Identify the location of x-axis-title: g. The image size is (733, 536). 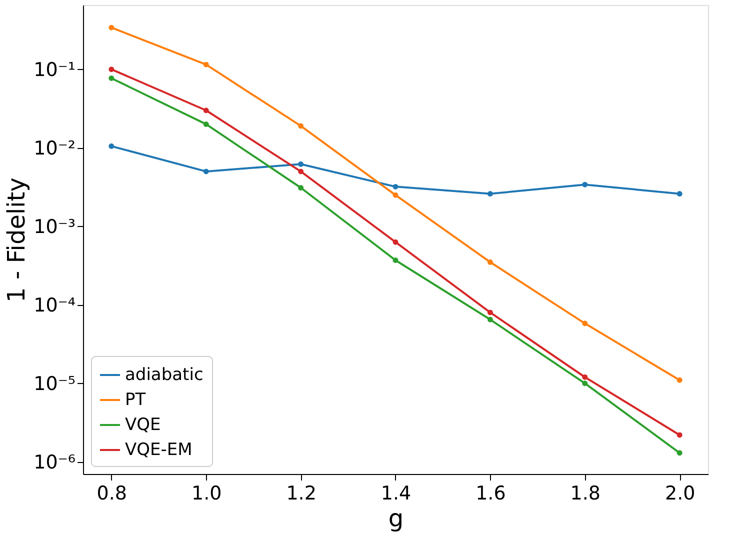
(396, 518).